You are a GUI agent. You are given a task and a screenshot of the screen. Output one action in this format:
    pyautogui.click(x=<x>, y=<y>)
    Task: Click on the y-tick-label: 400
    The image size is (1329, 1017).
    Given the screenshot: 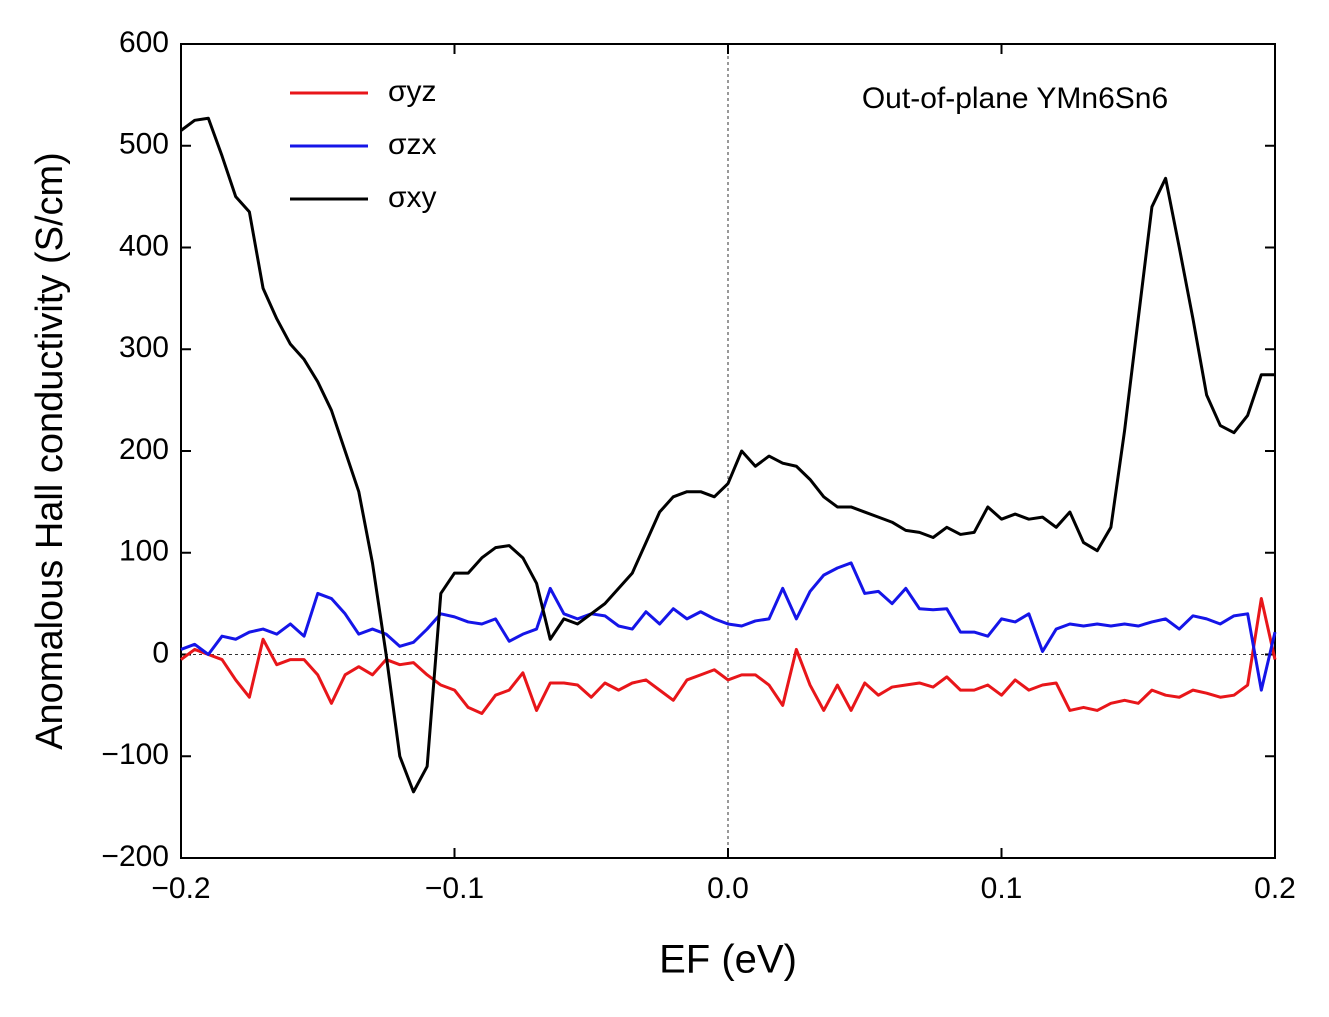 What is the action you would take?
    pyautogui.click(x=144, y=245)
    